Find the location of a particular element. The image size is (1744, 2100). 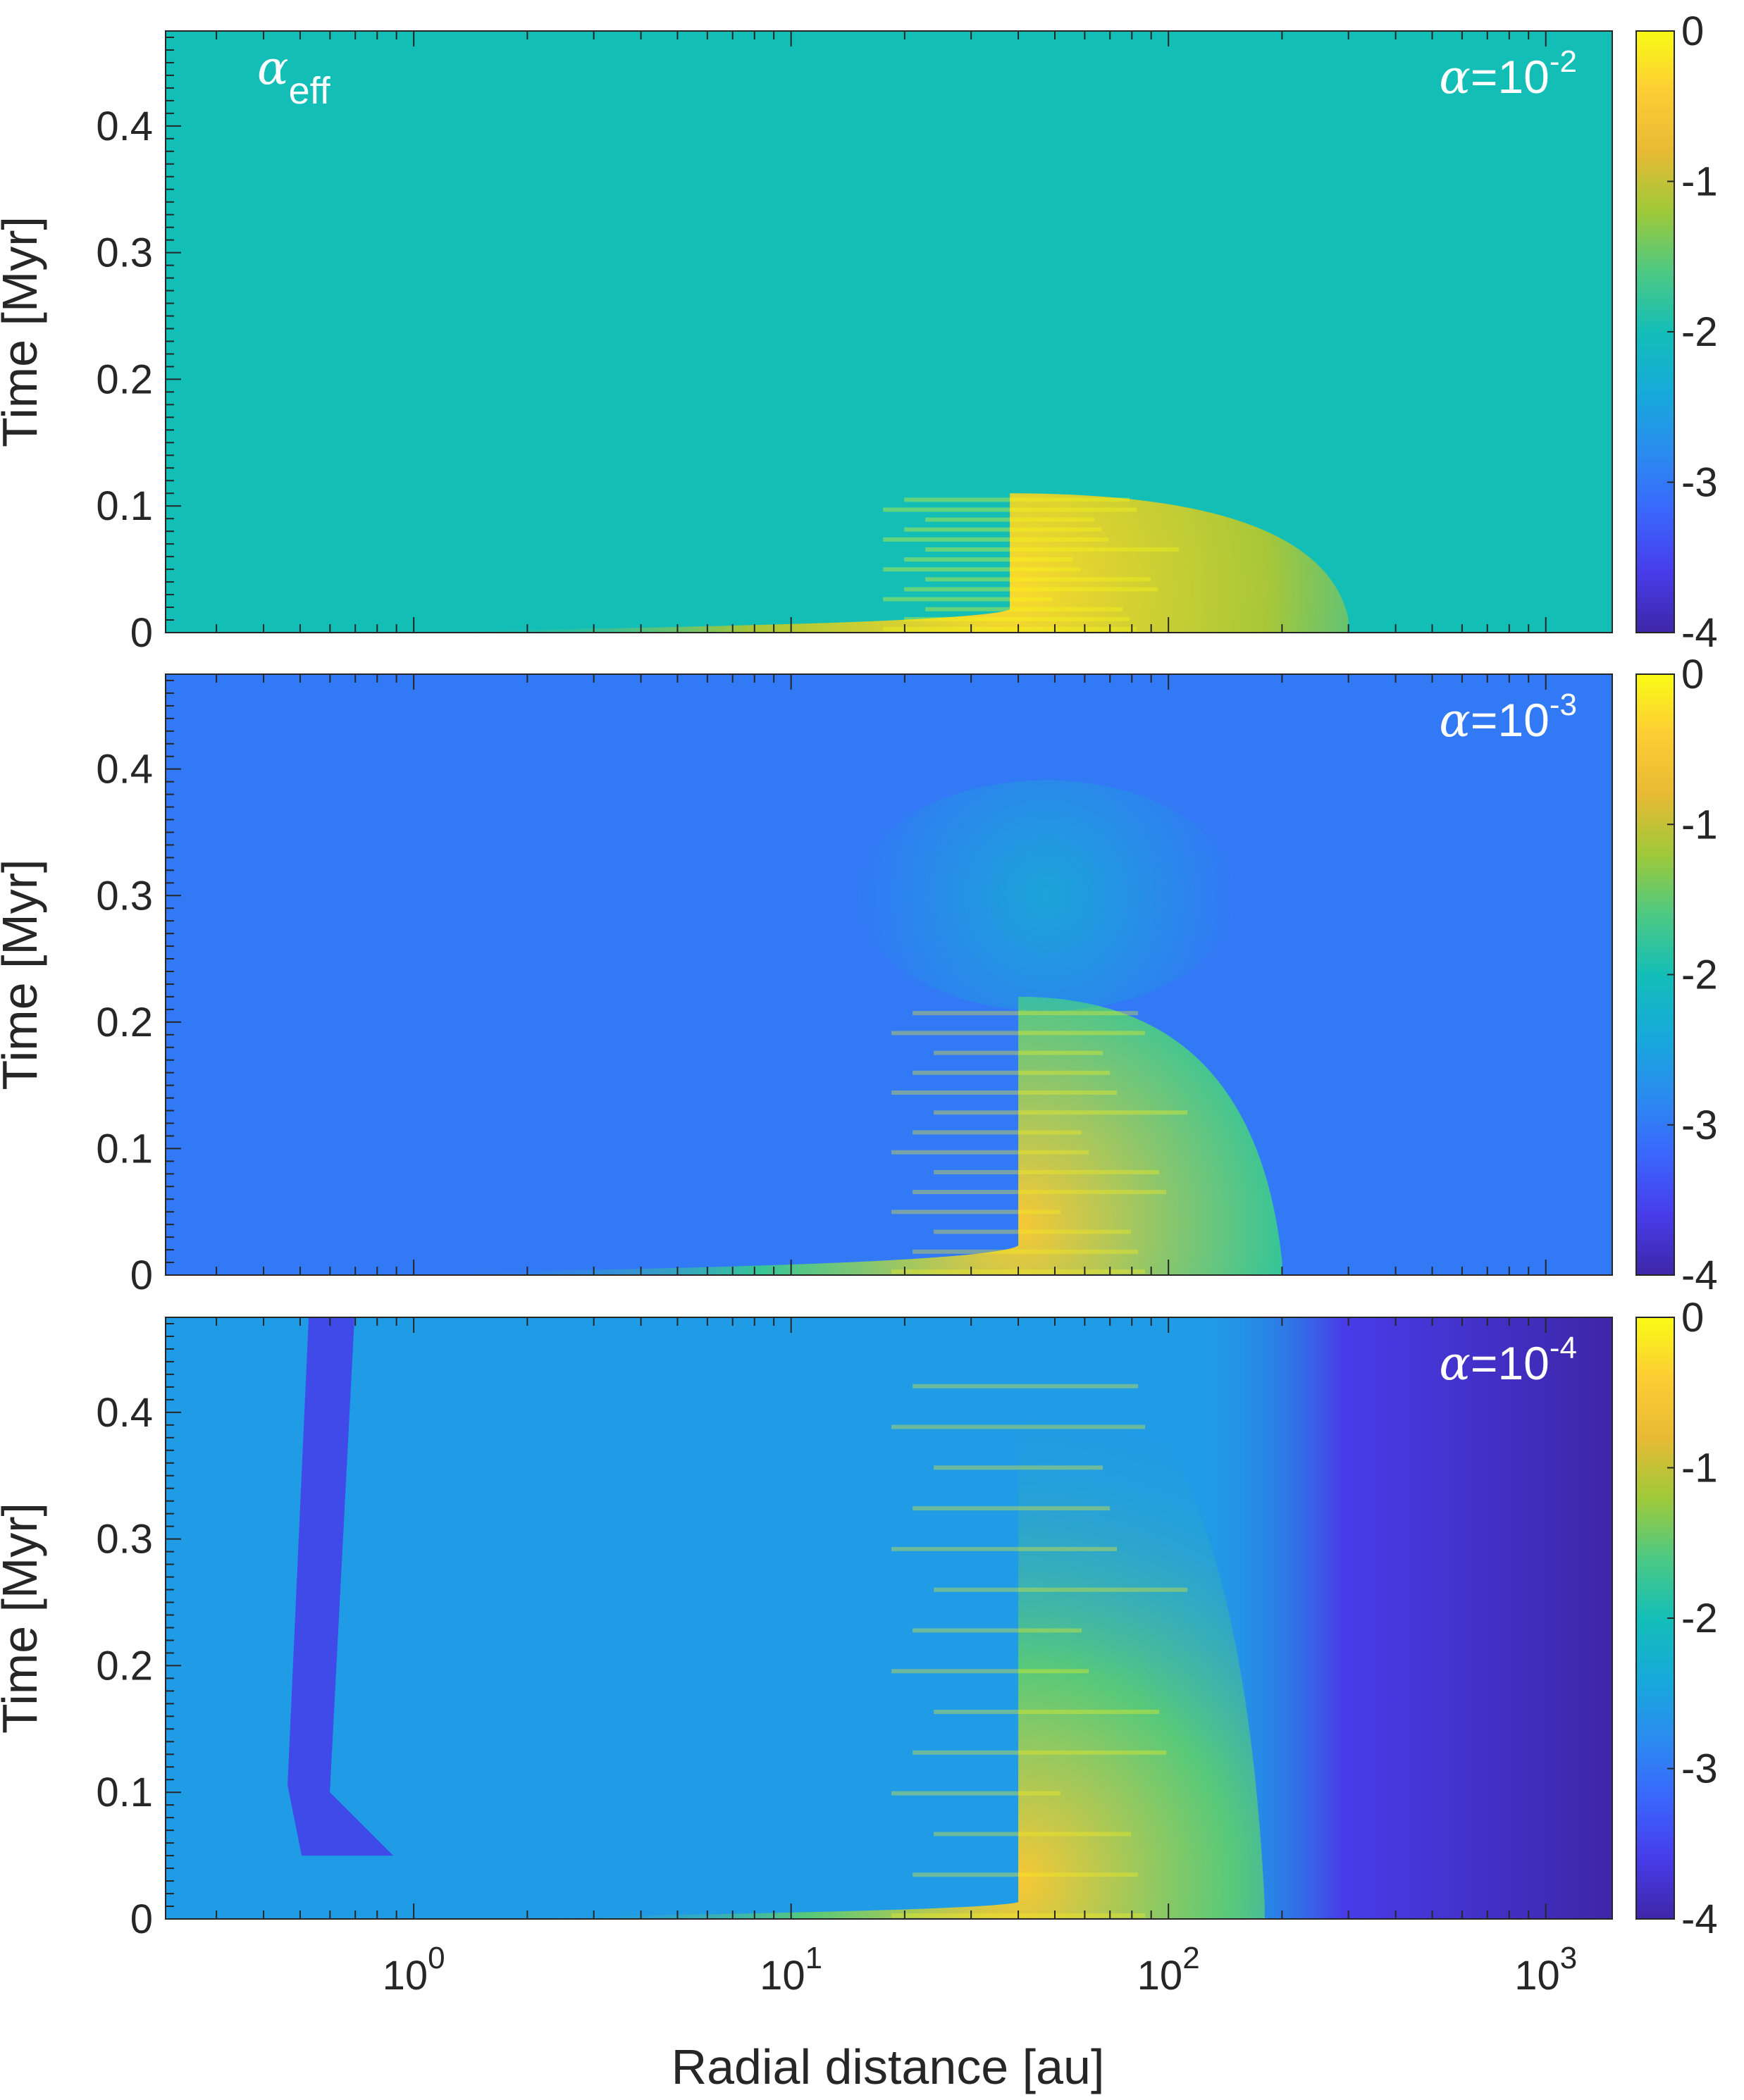

haze-region is located at coordinates (1046, 895).